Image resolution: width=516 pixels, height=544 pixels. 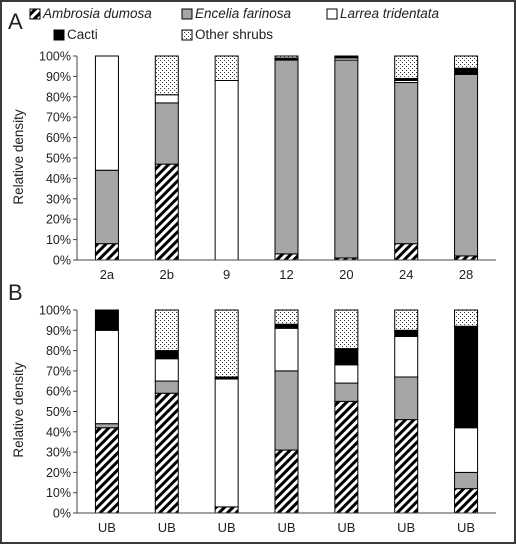 What do you see at coordinates (97, 13) in the screenshot?
I see `legend-label: Ambrosia dumosa` at bounding box center [97, 13].